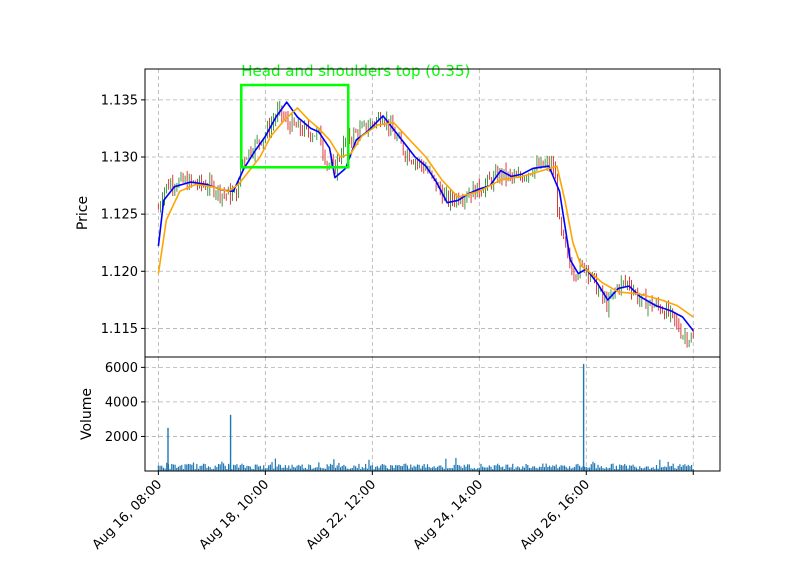 Image resolution: width=800 pixels, height=579 pixels. Describe the element at coordinates (230, 442) in the screenshot. I see `volume-spike-bar` at that location.